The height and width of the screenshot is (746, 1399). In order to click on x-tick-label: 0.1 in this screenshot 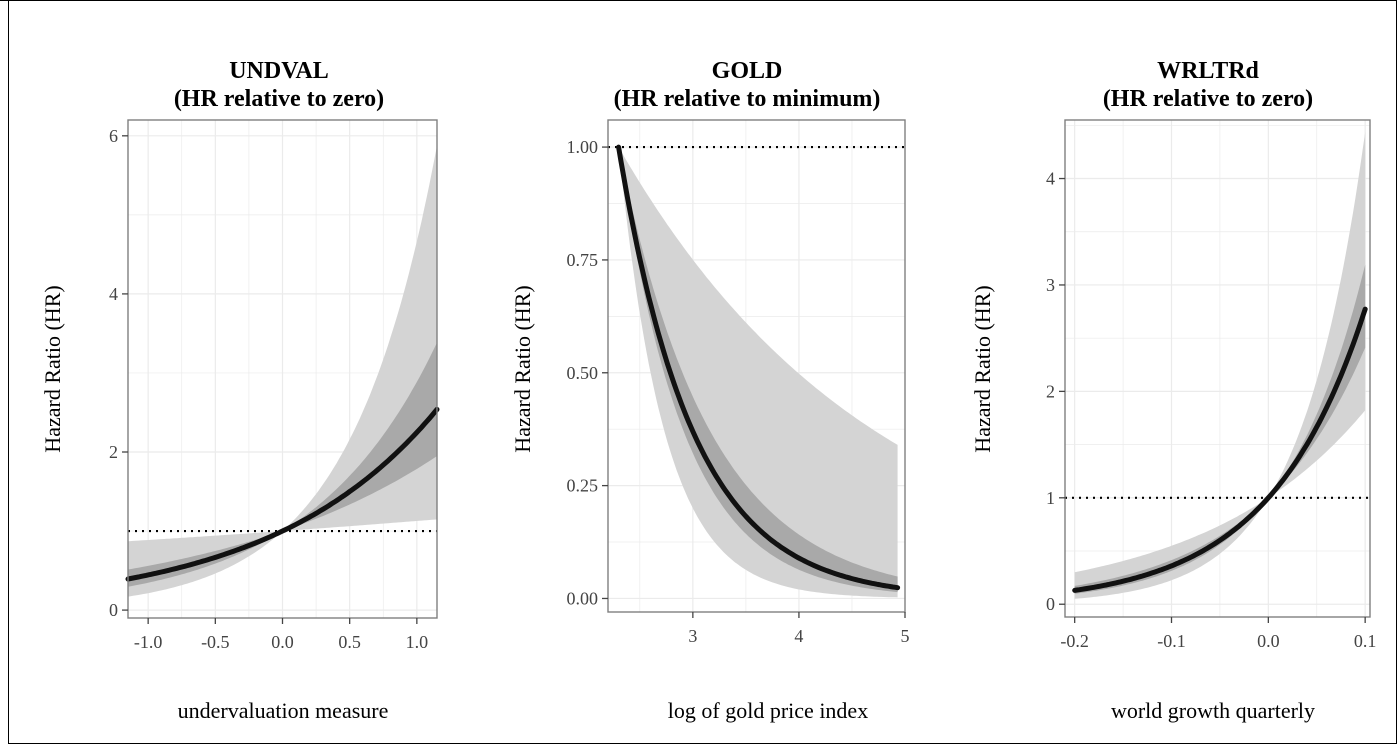, I will do `click(1365, 641)`.